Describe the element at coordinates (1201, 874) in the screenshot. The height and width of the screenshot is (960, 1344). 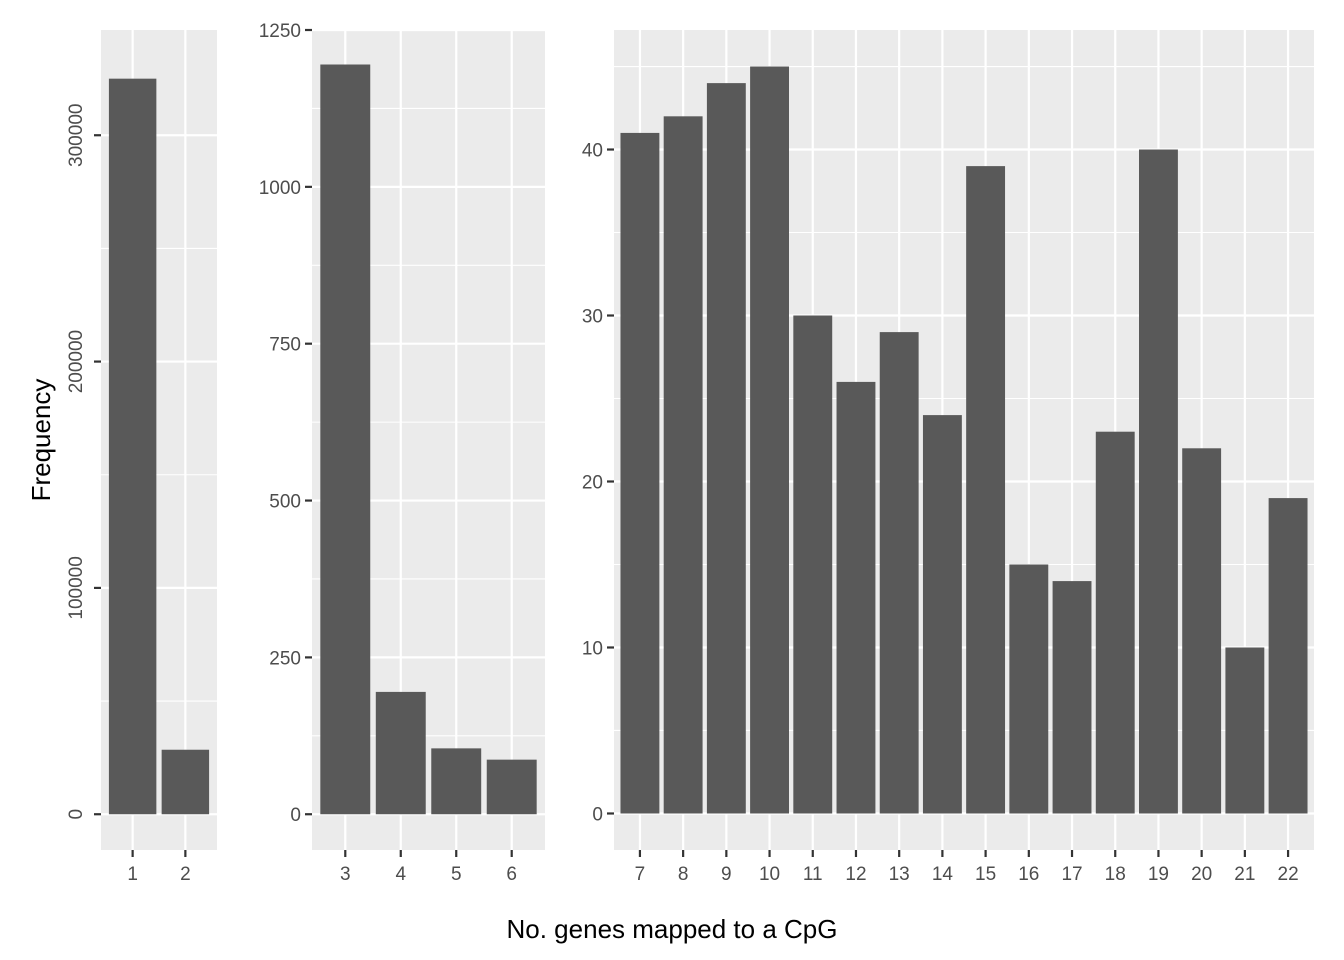
I see `x-tick-label: 20` at that location.